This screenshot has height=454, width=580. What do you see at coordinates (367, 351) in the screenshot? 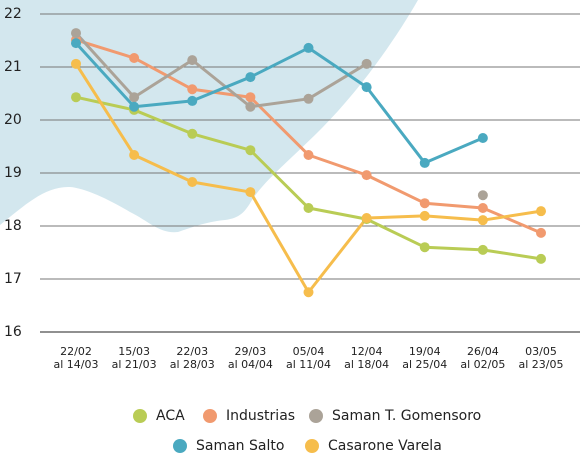
I see `x-tick-label: 12/04` at bounding box center [367, 351].